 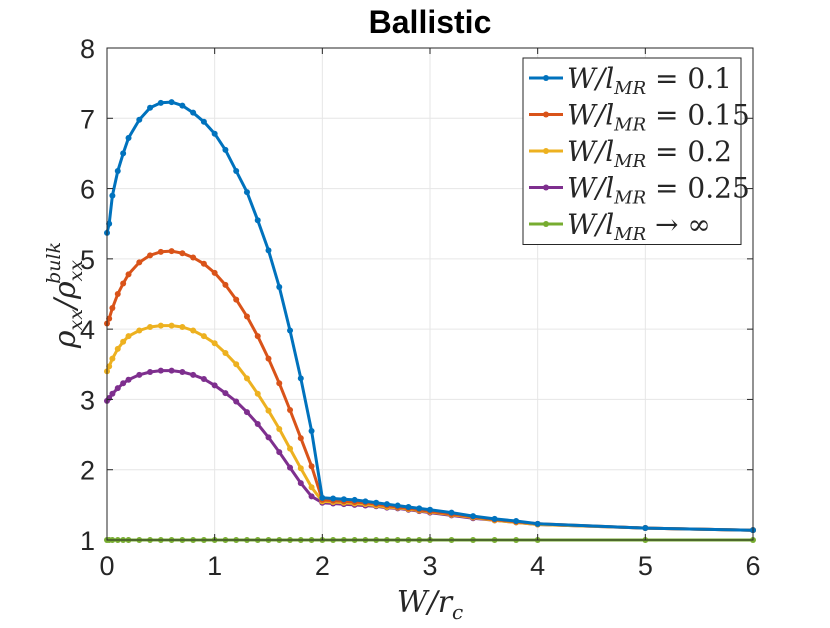 I want to click on x-tick-label: 1, so click(x=214, y=566).